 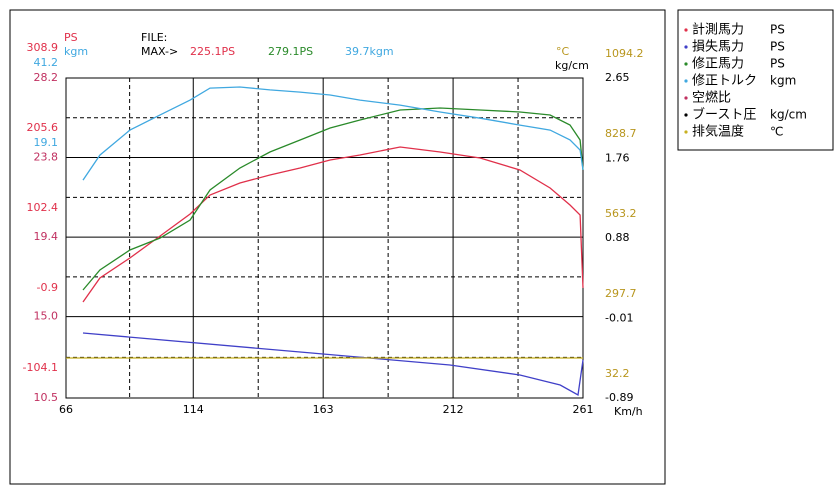 I want to click on axis-unit: kgm, so click(x=76, y=51).